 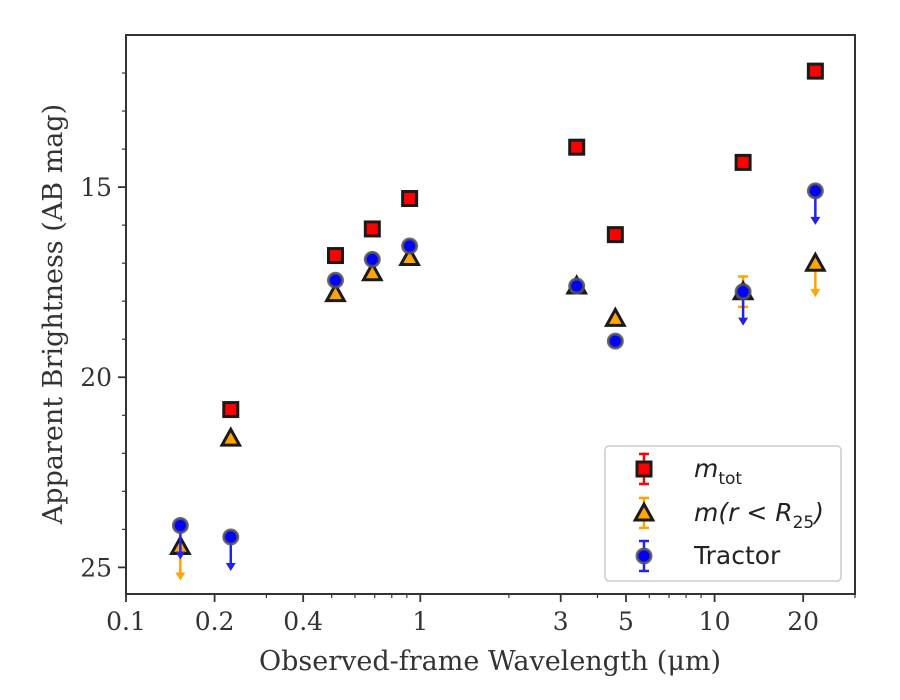 I want to click on legend-frame, so click(x=723, y=513).